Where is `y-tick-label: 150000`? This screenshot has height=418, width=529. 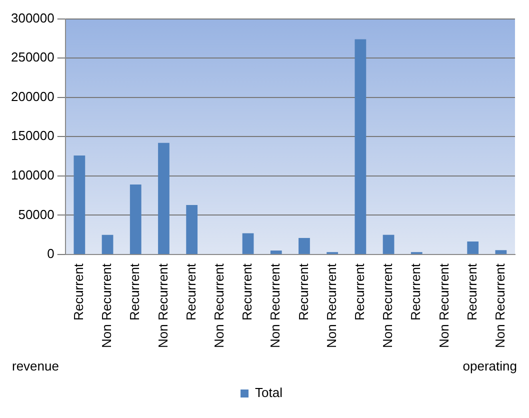 y-tick-label: 150000 is located at coordinates (32, 136).